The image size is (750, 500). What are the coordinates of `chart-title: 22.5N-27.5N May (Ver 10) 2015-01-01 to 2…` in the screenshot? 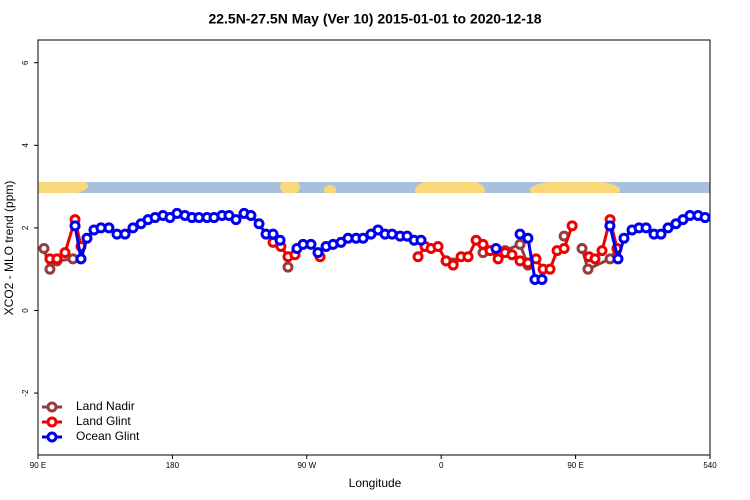 It's located at (374, 19).